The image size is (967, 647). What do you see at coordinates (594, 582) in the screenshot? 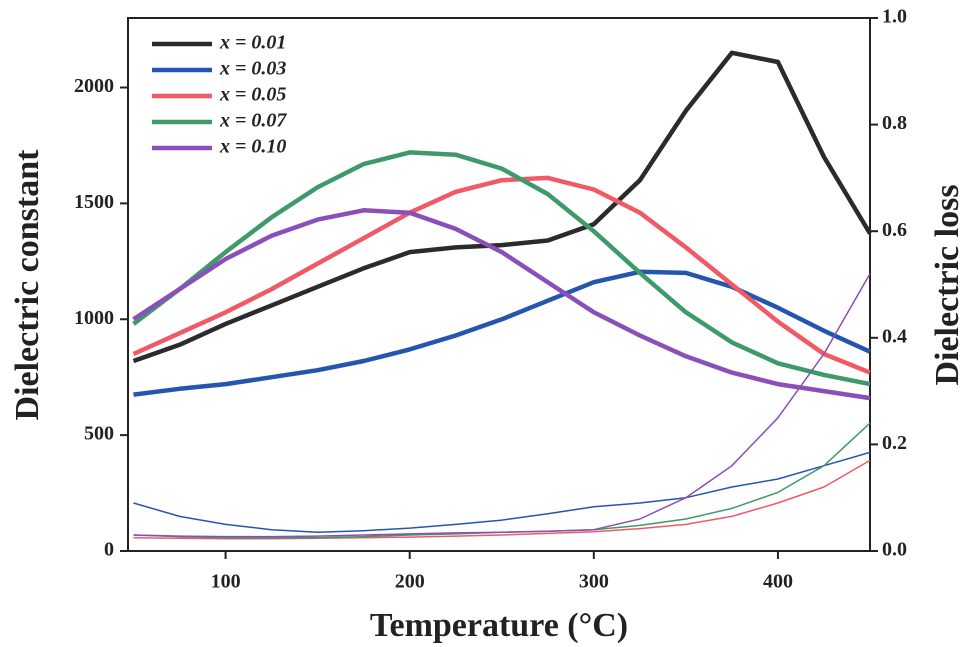
I see `x-tick-label: 300` at bounding box center [594, 582].